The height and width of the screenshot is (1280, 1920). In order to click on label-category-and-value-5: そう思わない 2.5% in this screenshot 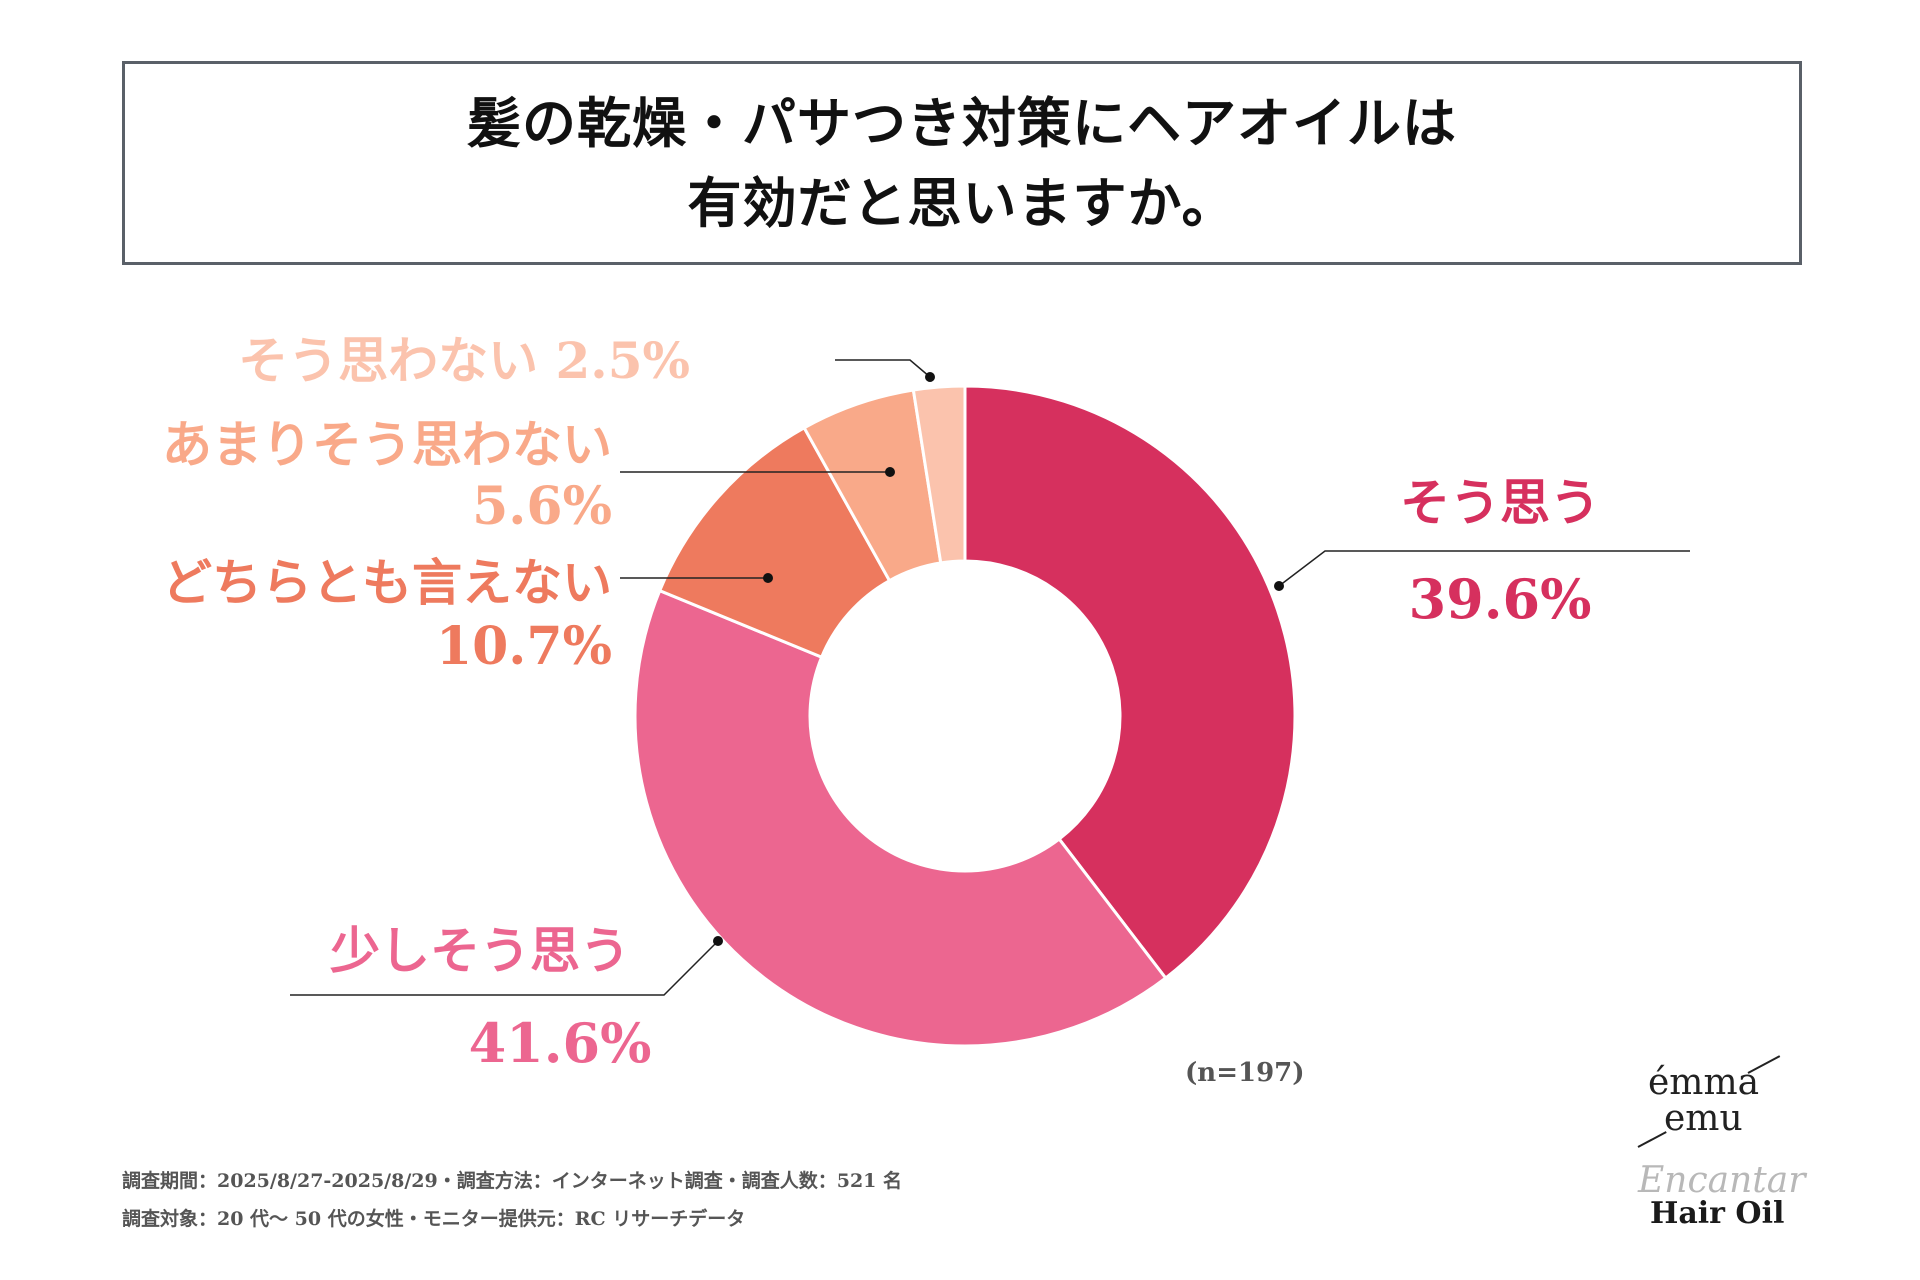, I will do `click(464, 360)`.